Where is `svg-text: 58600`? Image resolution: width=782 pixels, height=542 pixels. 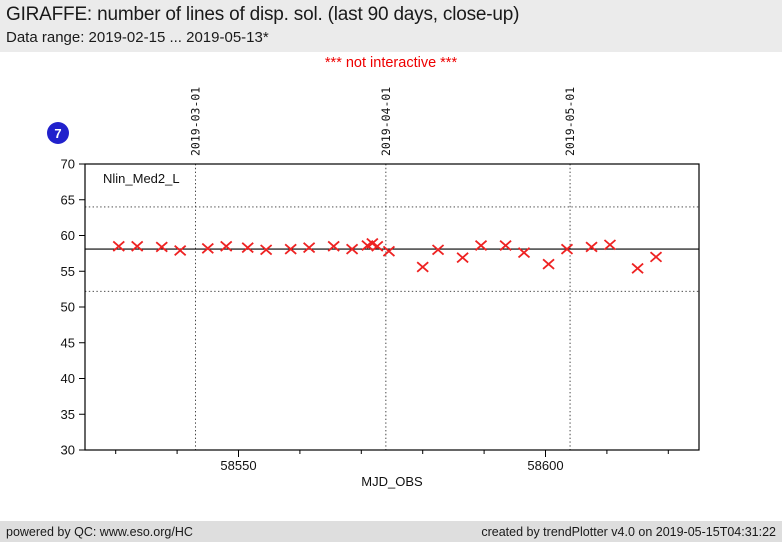 svg-text: 58600 is located at coordinates (545, 465).